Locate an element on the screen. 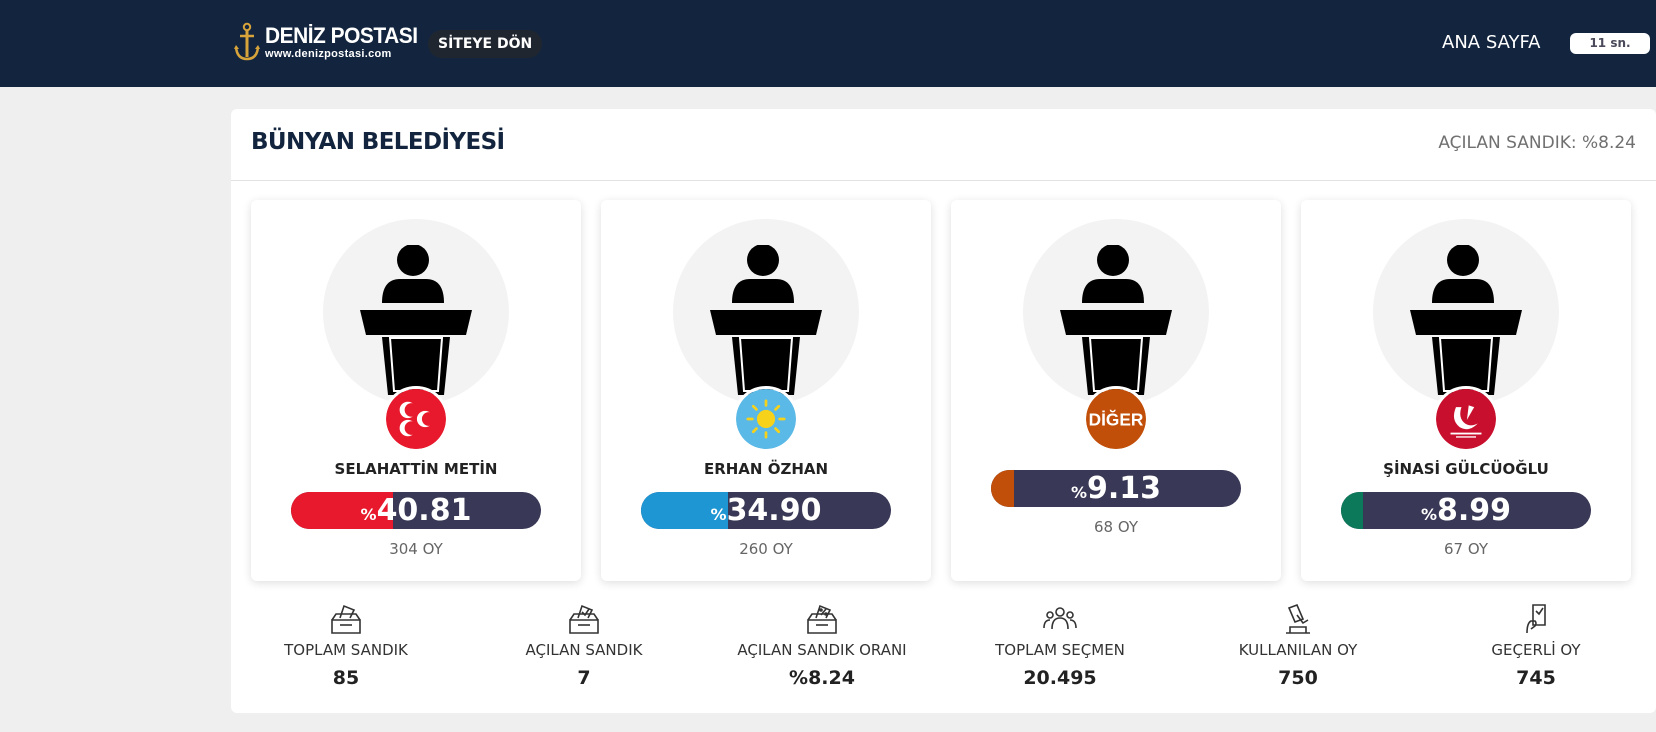 This screenshot has width=1656, height=732. mhp-crescents-logo is located at coordinates (416, 419).